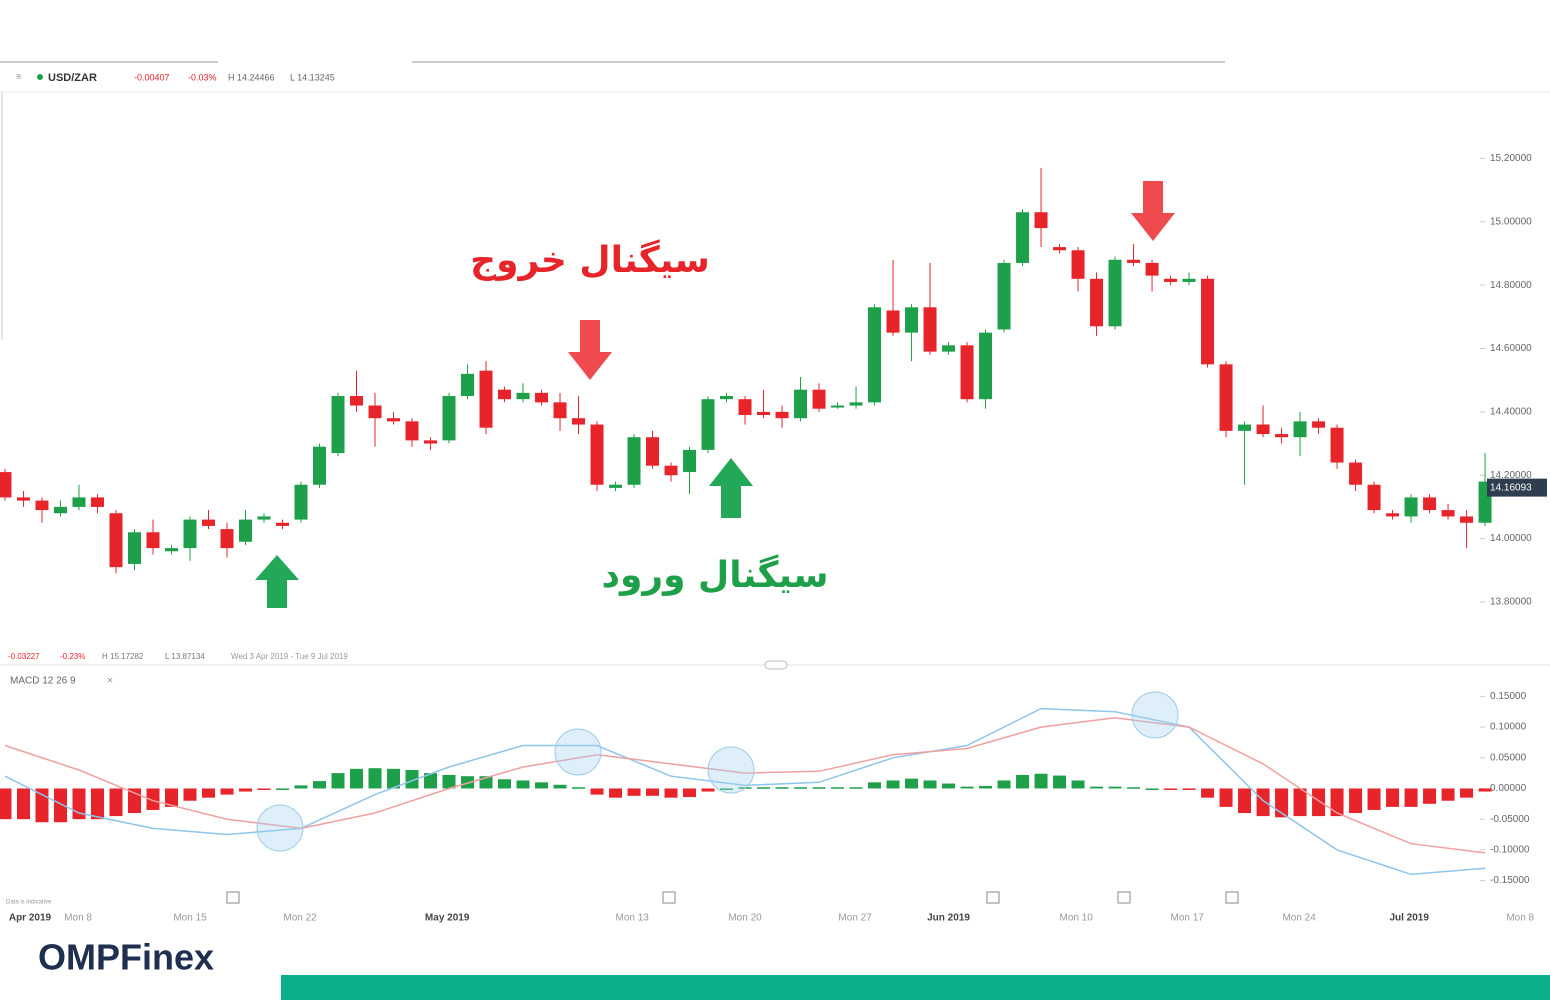 The height and width of the screenshot is (1000, 1550). I want to click on exit-arrow, so click(1153, 211).